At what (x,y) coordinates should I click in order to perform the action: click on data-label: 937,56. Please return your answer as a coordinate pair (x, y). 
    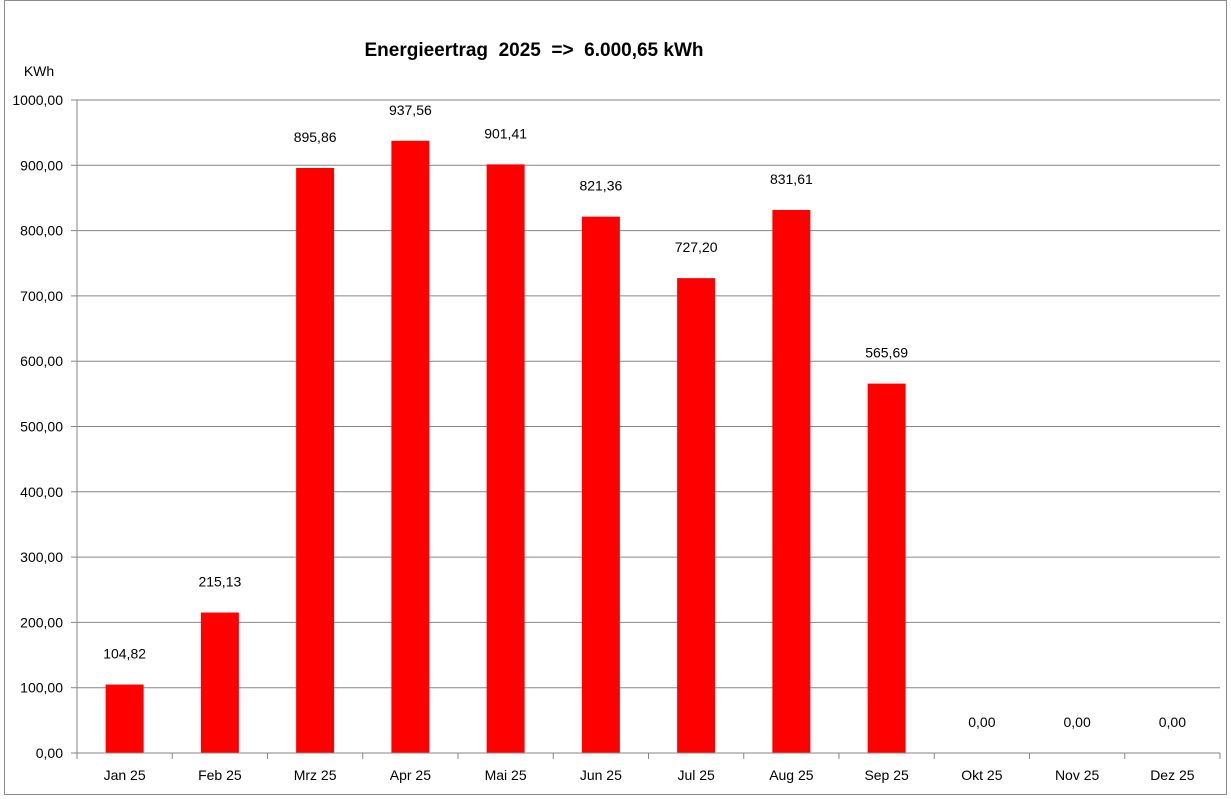
    Looking at the image, I should click on (410, 110).